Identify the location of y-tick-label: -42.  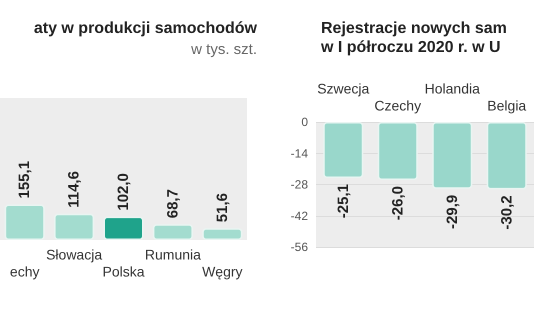
(299, 215).